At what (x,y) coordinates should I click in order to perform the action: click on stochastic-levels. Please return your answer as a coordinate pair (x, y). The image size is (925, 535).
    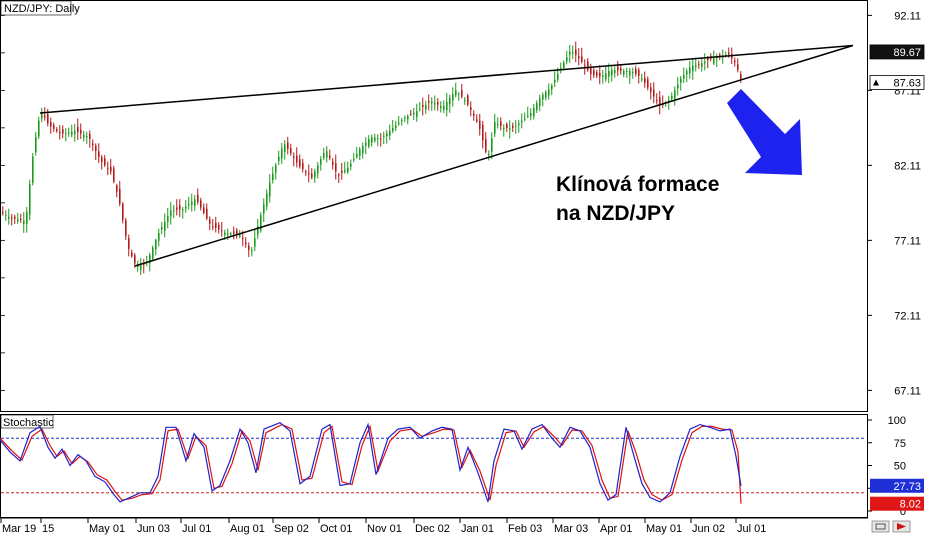
    Looking at the image, I should click on (433, 465).